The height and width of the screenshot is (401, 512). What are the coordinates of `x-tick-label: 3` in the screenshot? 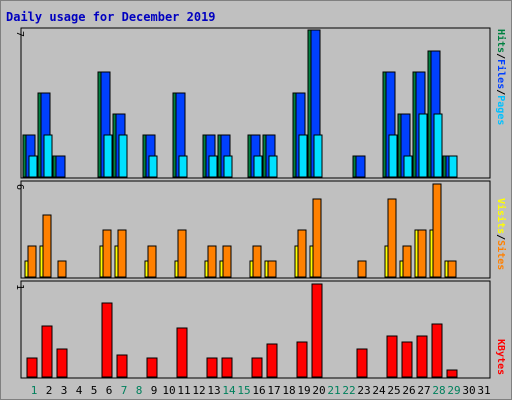 It's located at (64, 390).